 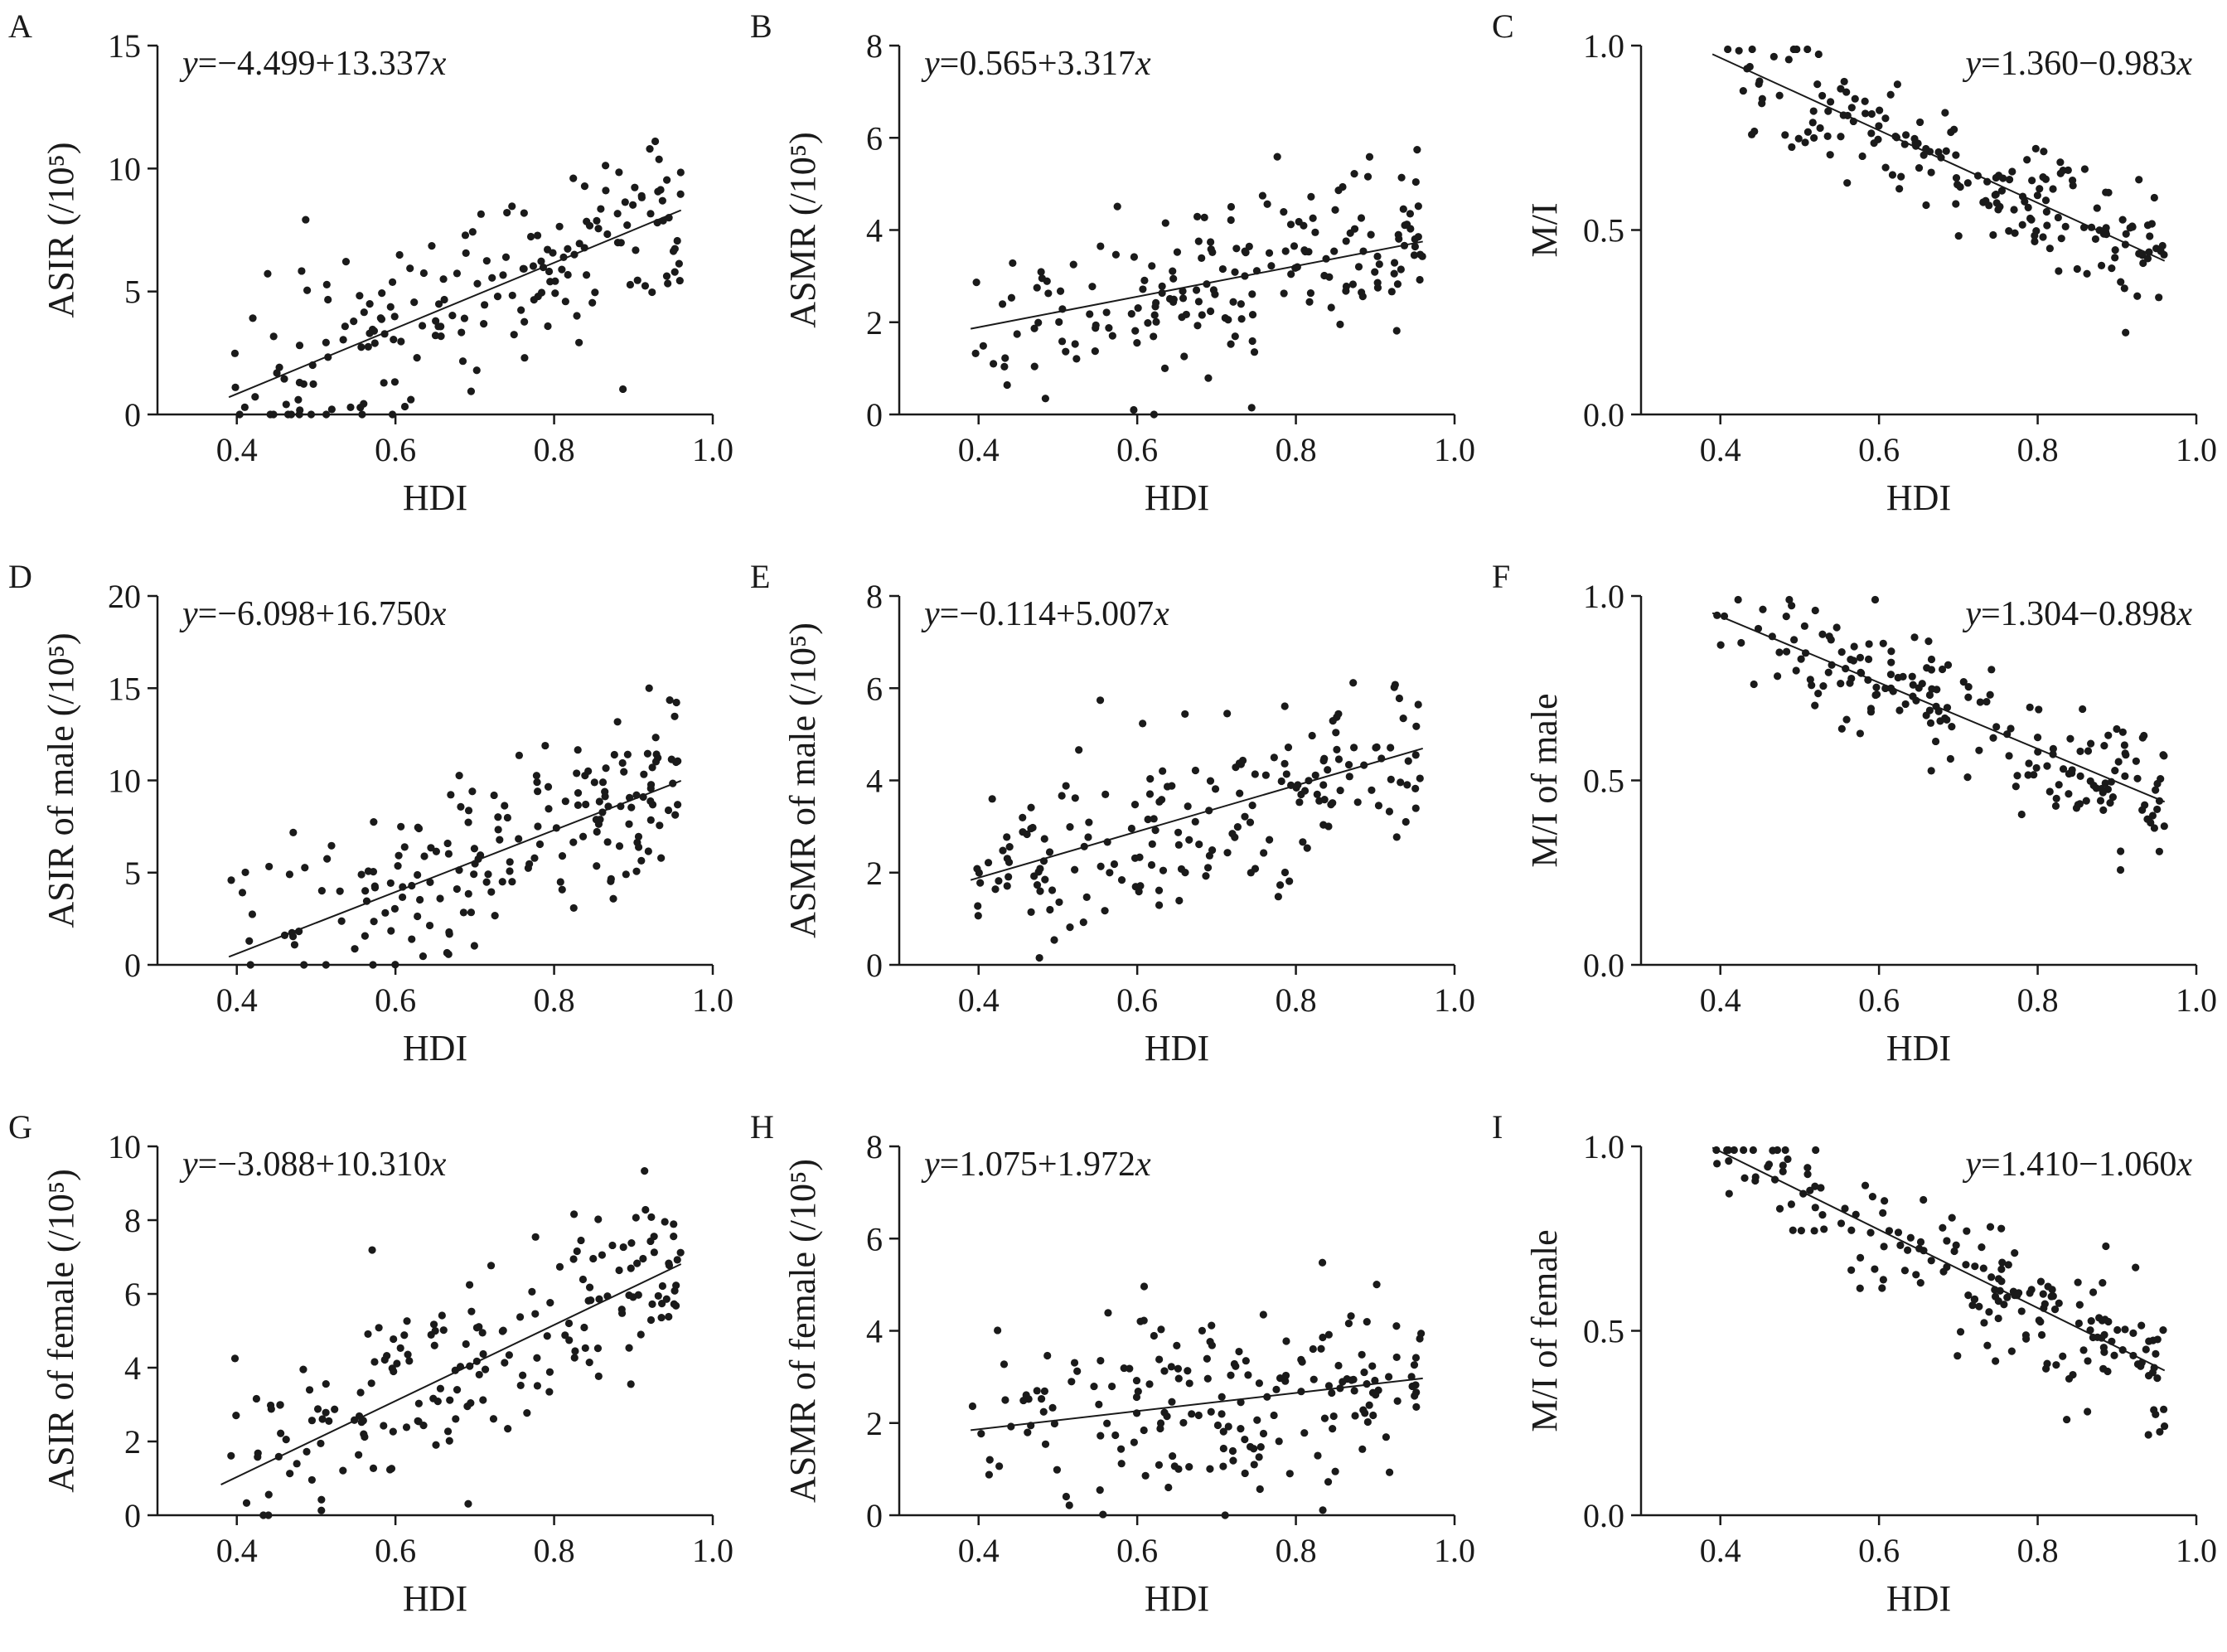 What do you see at coordinates (712, 1550) in the screenshot?
I see `x-tick-label: 1.0` at bounding box center [712, 1550].